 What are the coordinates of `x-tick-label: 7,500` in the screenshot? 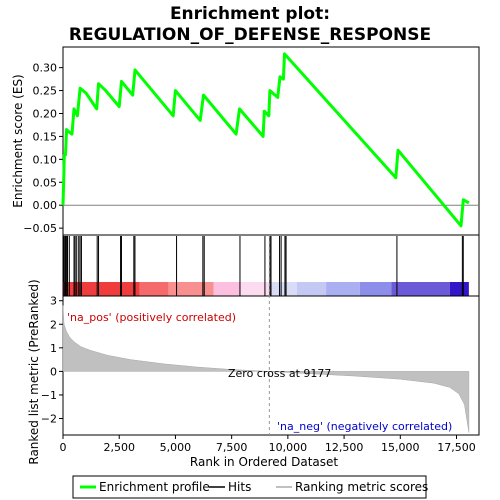 It's located at (232, 447).